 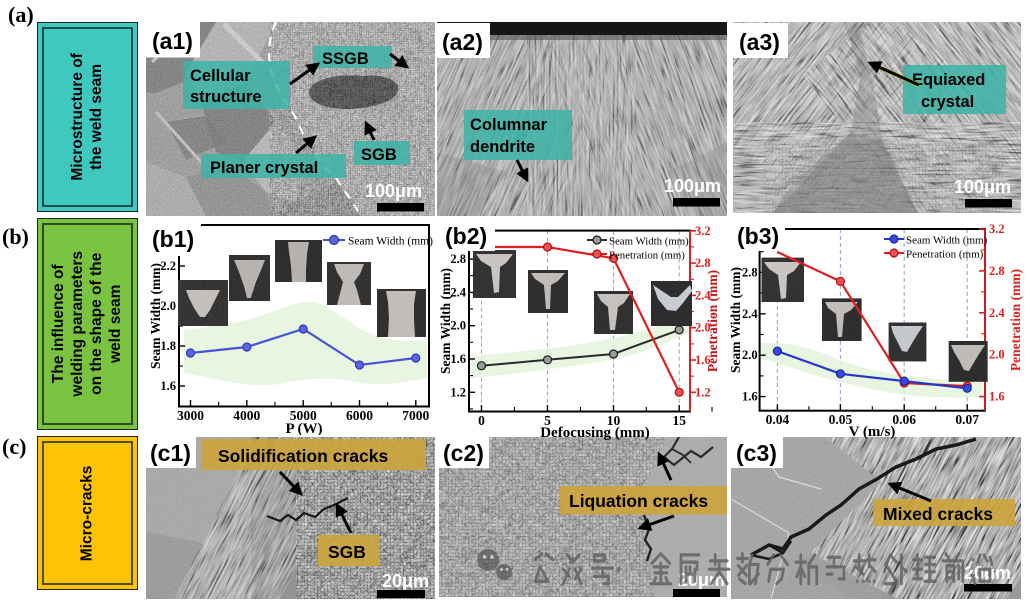 I want to click on svg-text: crystal, so click(x=947, y=102).